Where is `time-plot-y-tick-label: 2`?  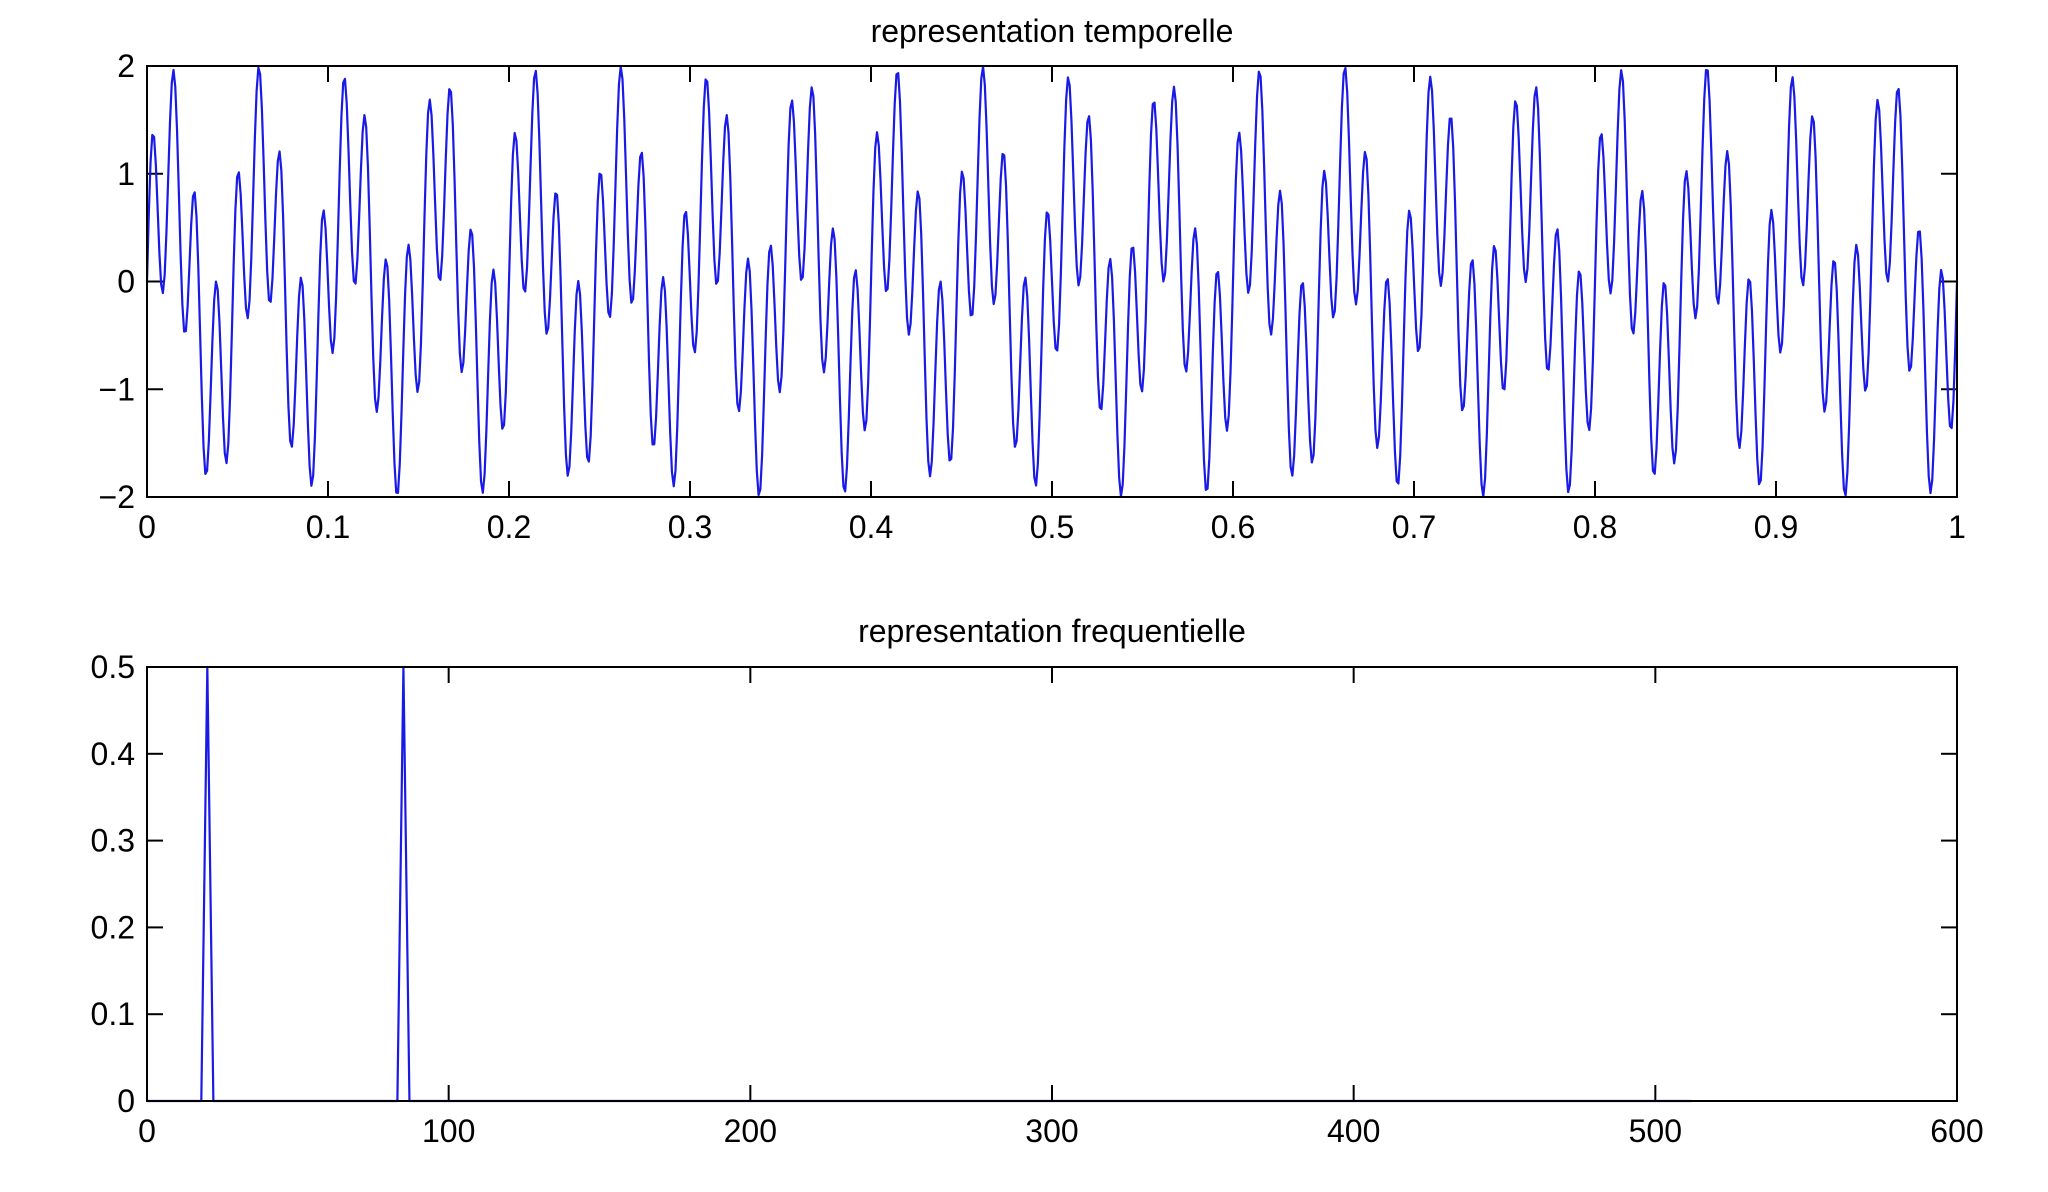
time-plot-y-tick-label: 2 is located at coordinates (126, 66).